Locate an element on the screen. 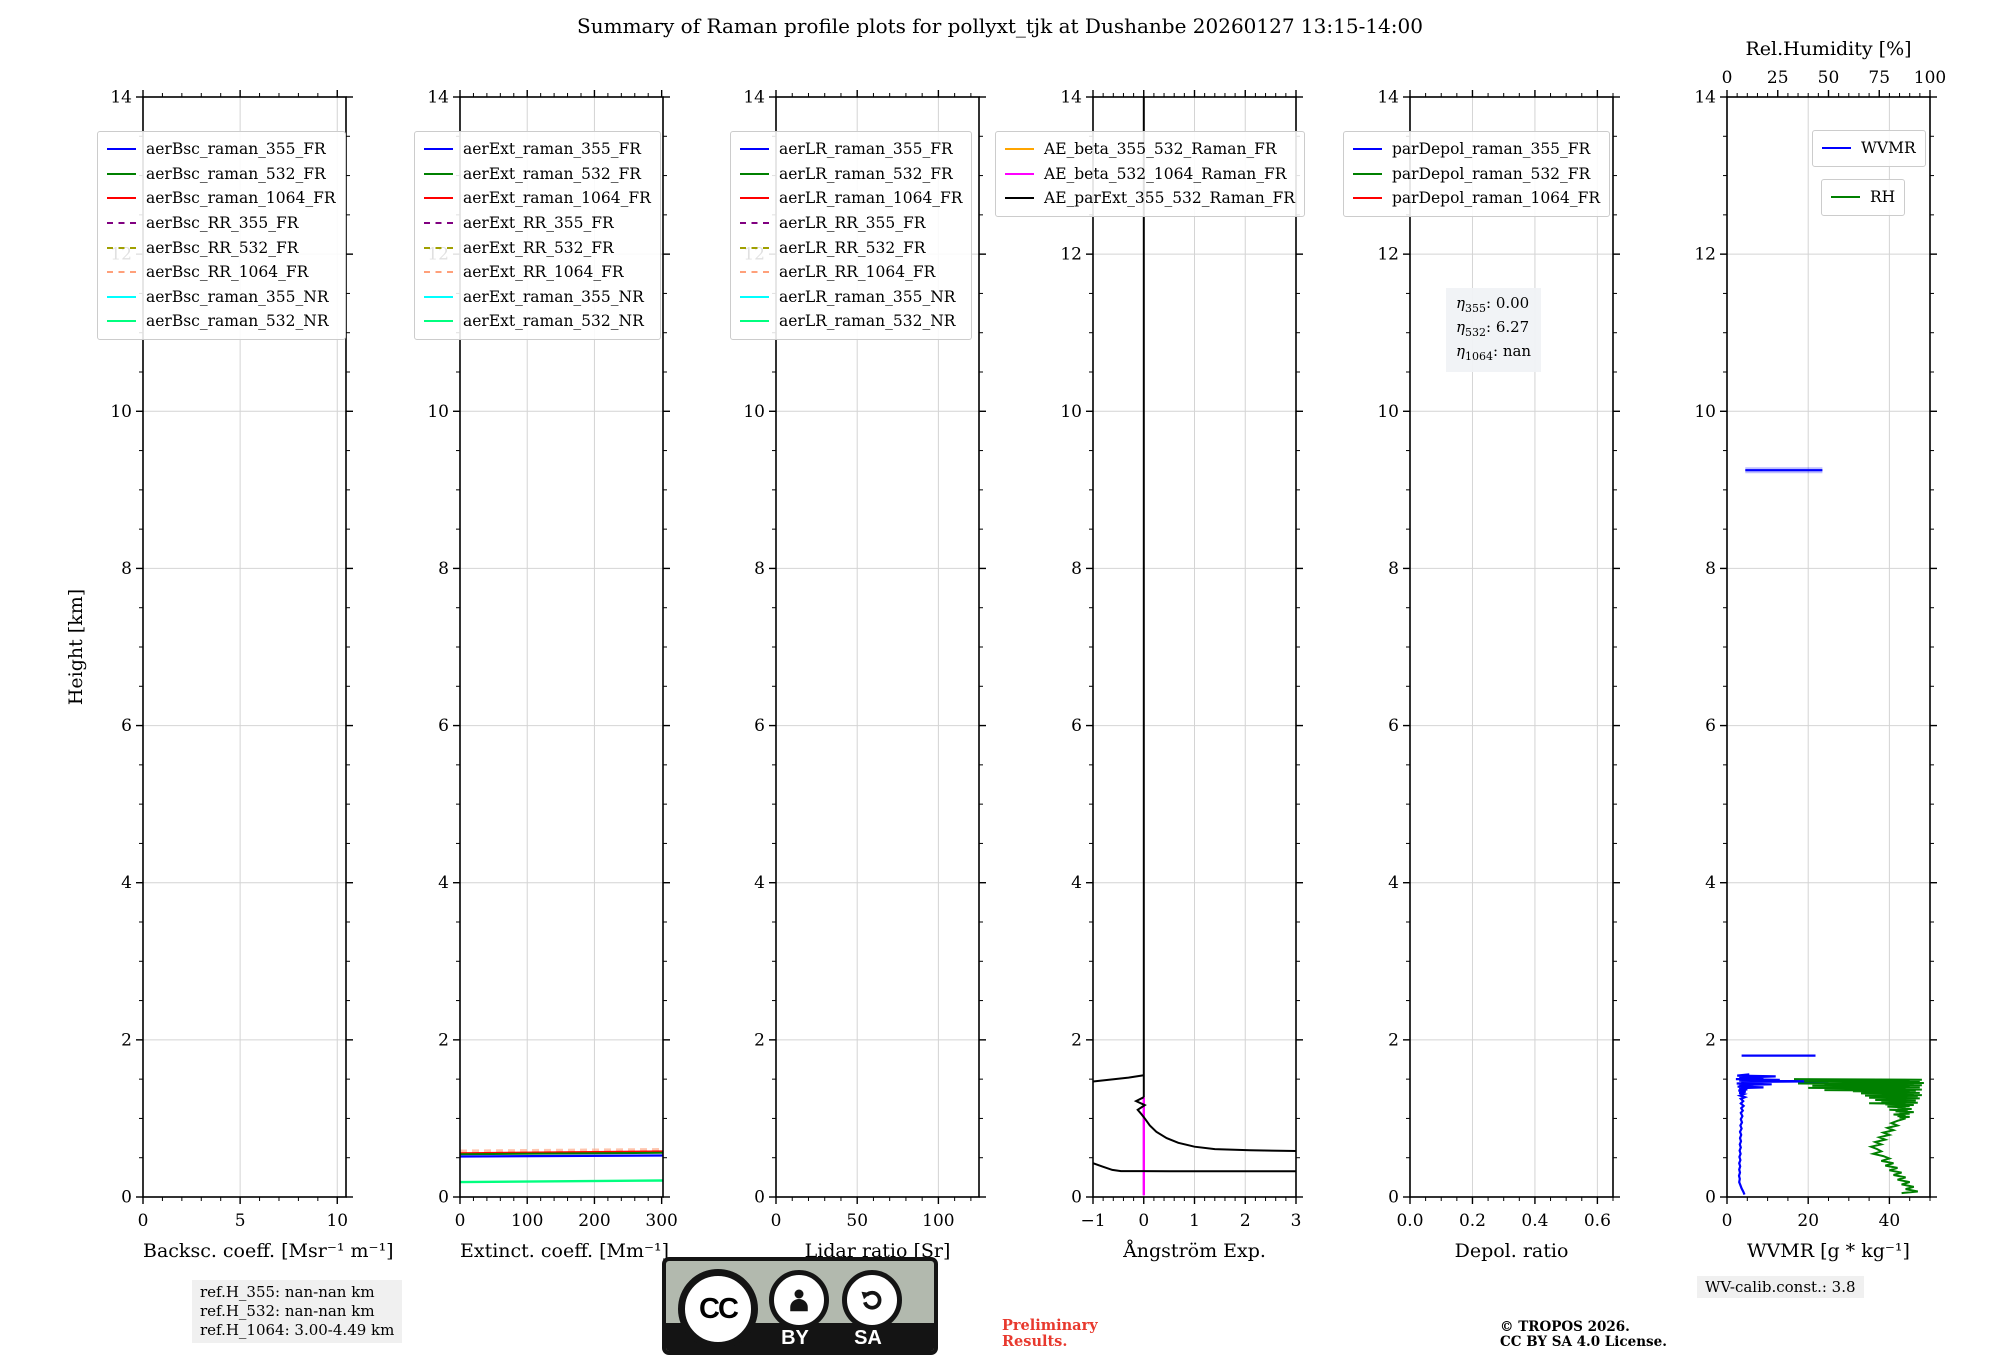 This screenshot has height=1360, width=2000. legend-label: RH is located at coordinates (1883, 197).